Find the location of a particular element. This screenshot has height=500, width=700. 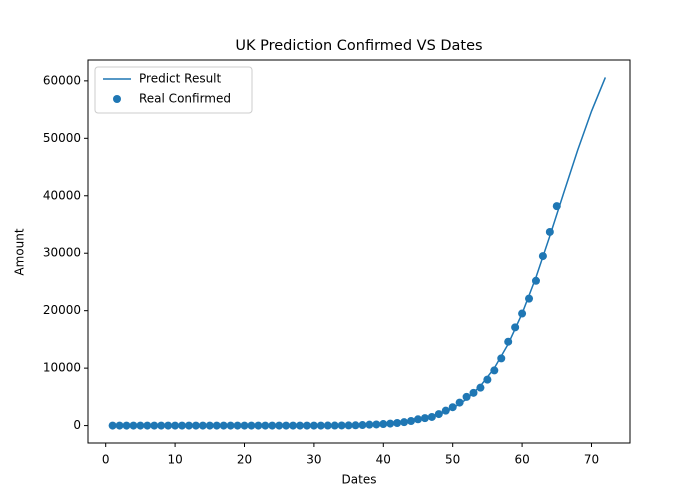

x-tick-label: 50 is located at coordinates (452, 460).